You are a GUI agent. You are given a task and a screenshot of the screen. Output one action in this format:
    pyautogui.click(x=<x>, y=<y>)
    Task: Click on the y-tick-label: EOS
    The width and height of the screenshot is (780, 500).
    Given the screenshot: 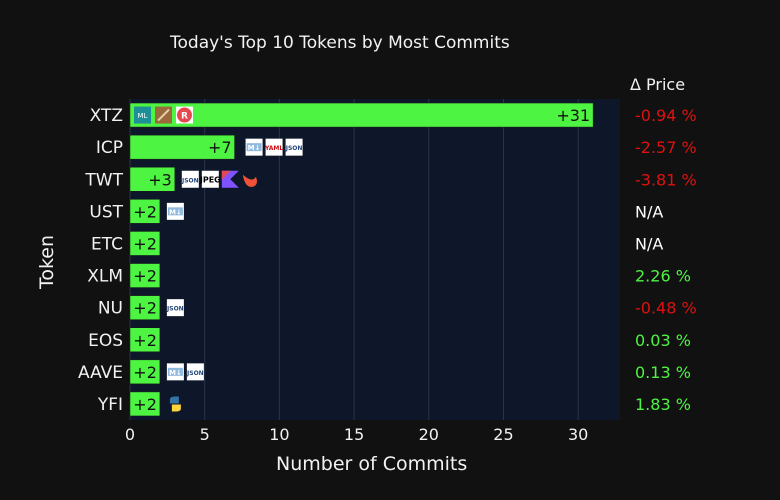 What is the action you would take?
    pyautogui.click(x=105, y=341)
    